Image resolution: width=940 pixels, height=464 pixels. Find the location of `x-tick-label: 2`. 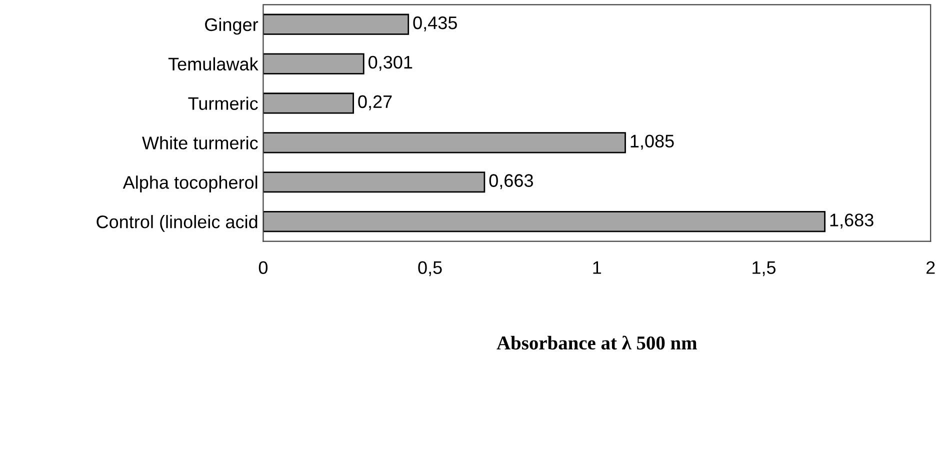

x-tick-label: 2 is located at coordinates (930, 267).